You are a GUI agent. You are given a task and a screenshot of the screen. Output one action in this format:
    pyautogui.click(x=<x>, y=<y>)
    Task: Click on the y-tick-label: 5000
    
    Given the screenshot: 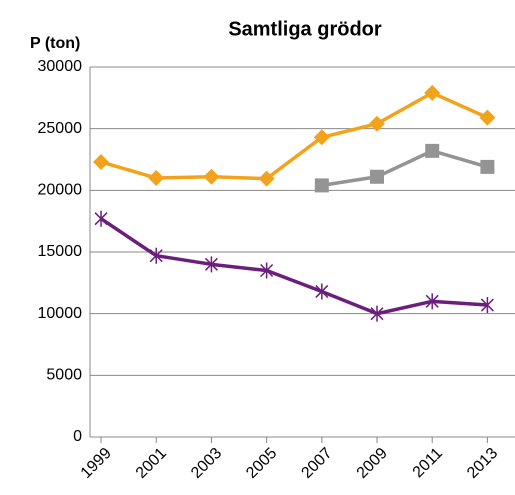 What is the action you would take?
    pyautogui.click(x=64, y=375)
    